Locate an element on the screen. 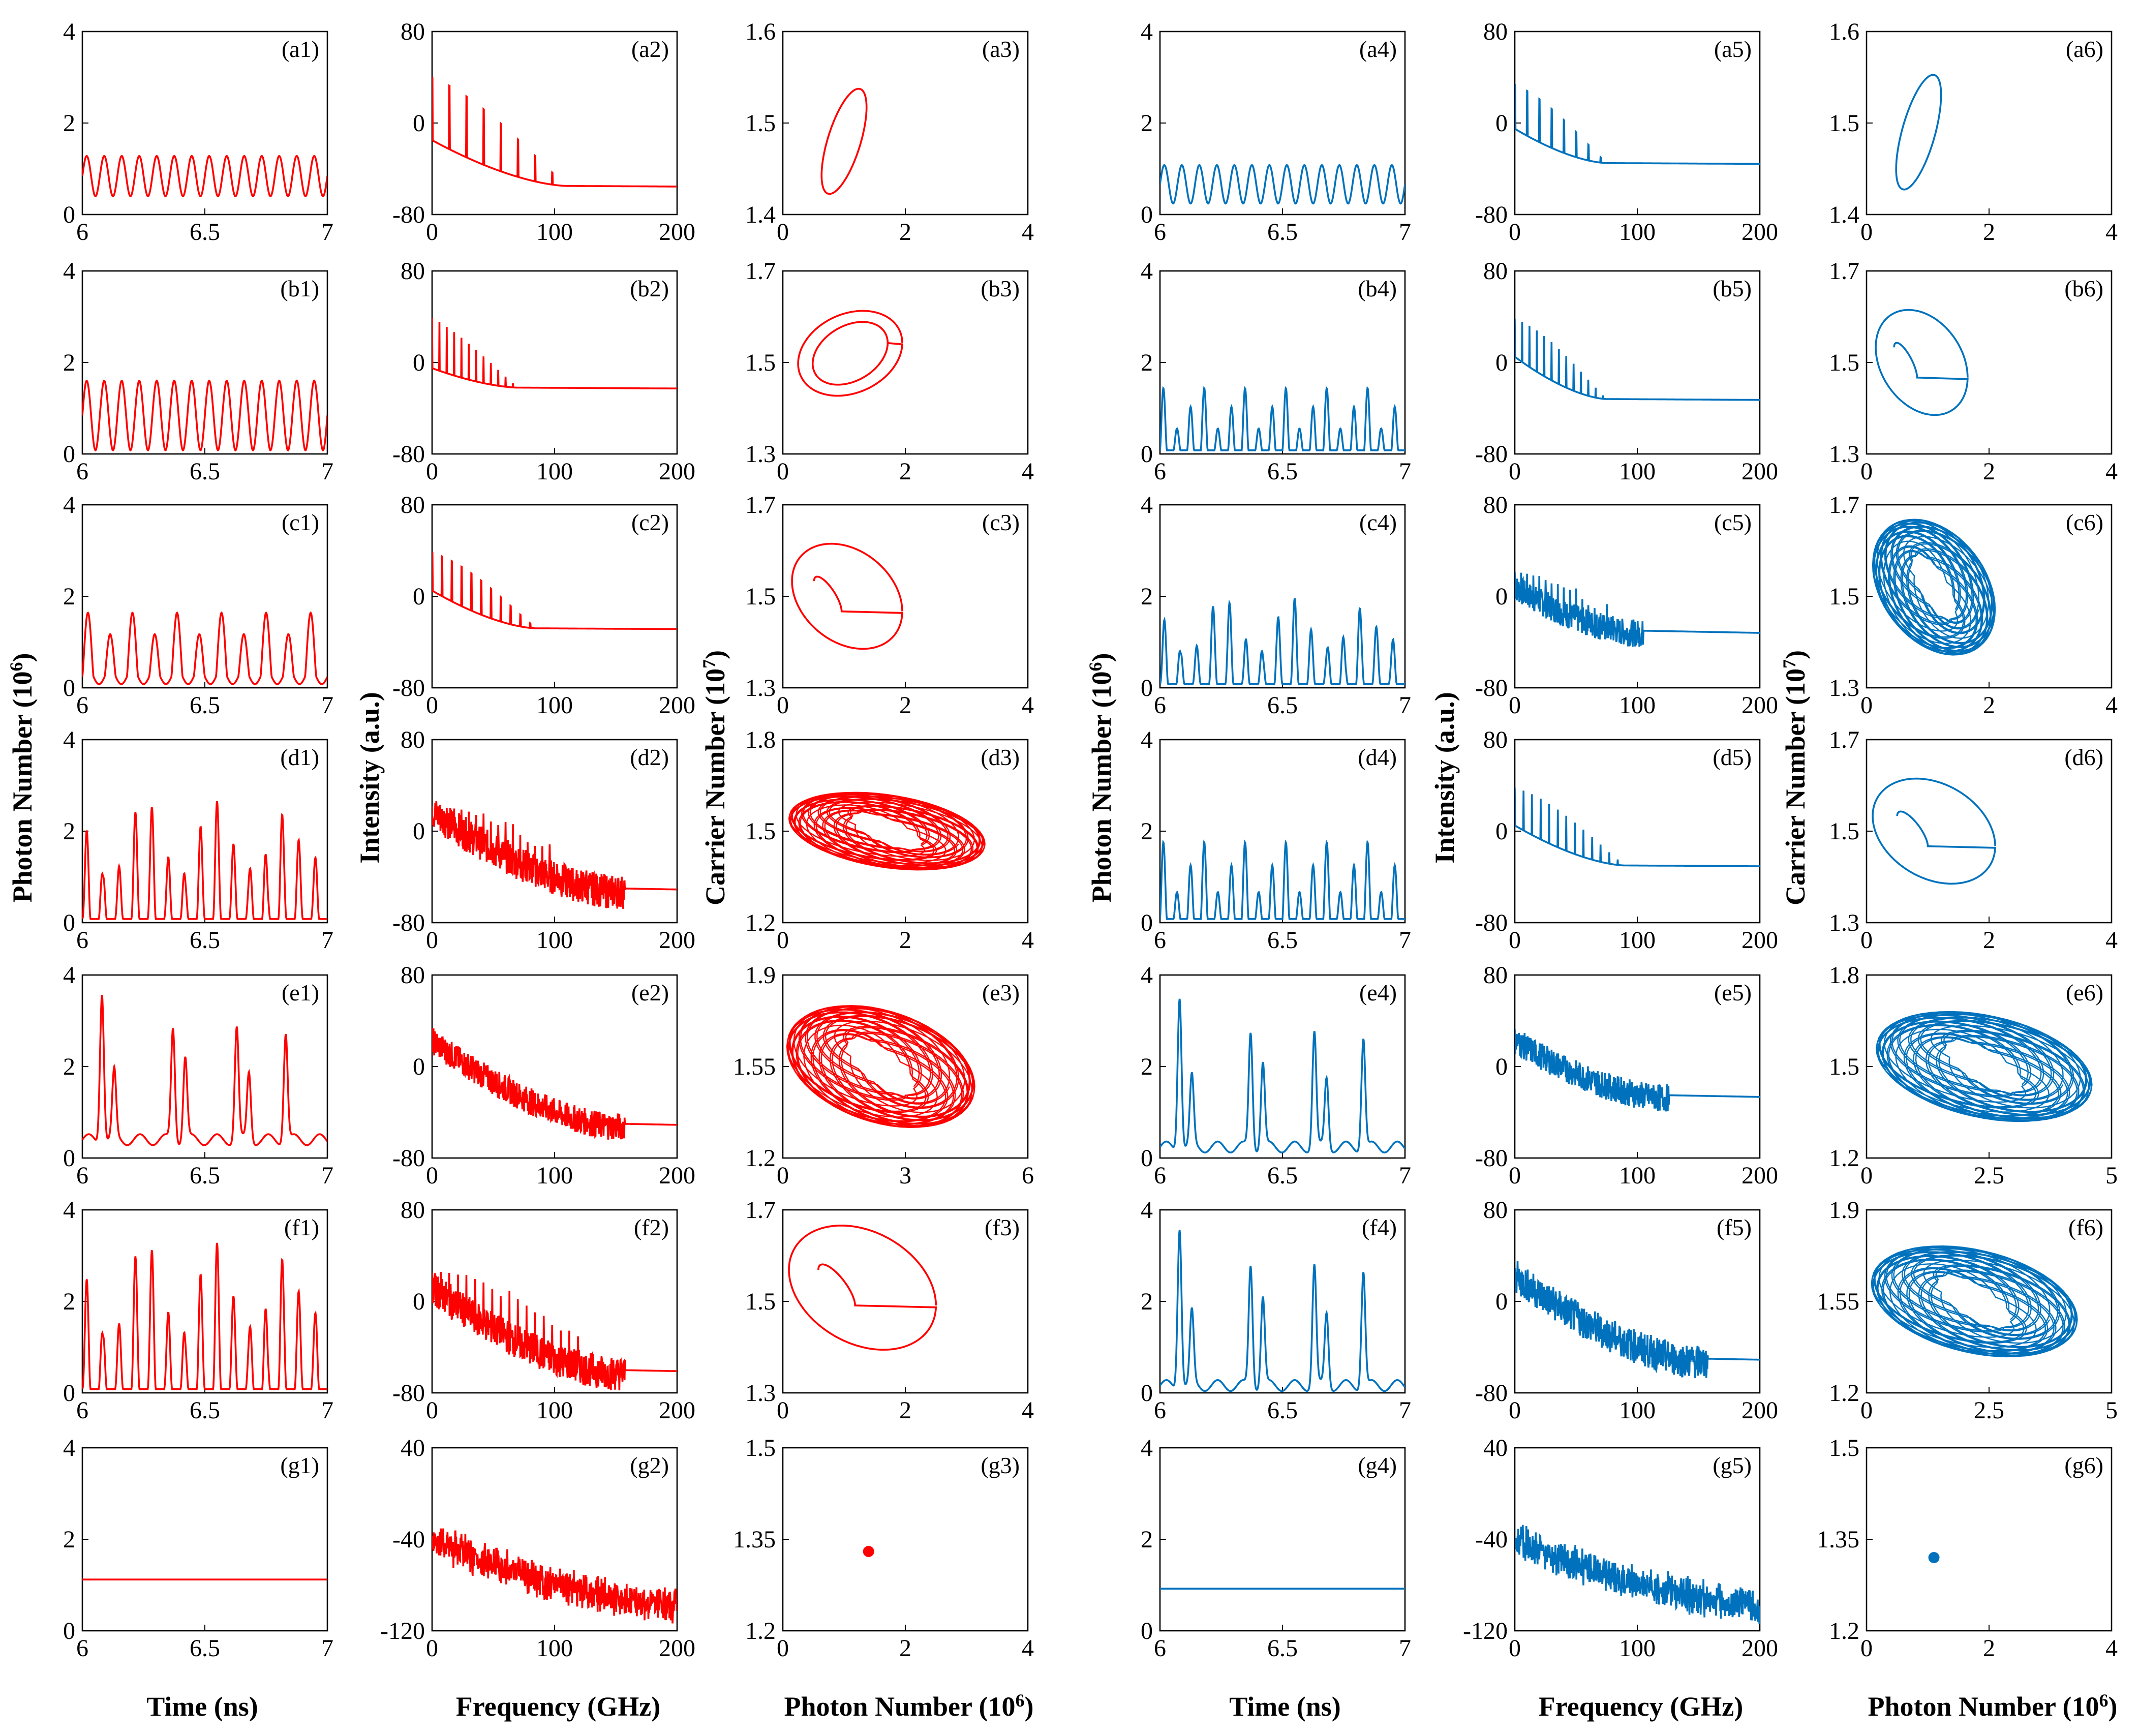  y-tick-label: 1.3 is located at coordinates (1844, 922).